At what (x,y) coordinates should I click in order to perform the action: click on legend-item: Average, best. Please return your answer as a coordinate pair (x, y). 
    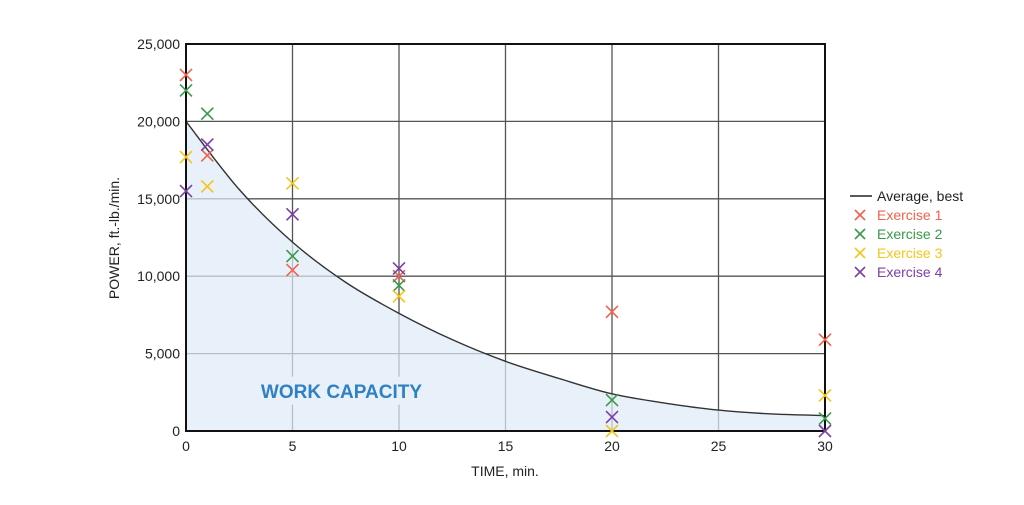
    Looking at the image, I should click on (906, 196).